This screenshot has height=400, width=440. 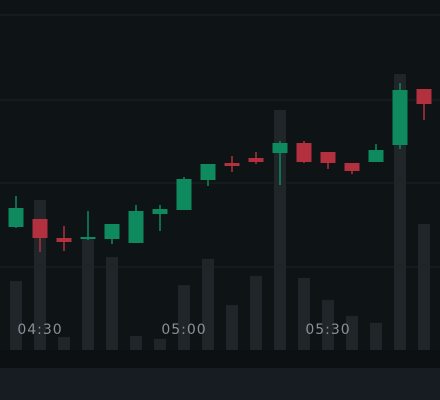 I want to click on x-tick-label: 04:30, so click(x=39, y=330).